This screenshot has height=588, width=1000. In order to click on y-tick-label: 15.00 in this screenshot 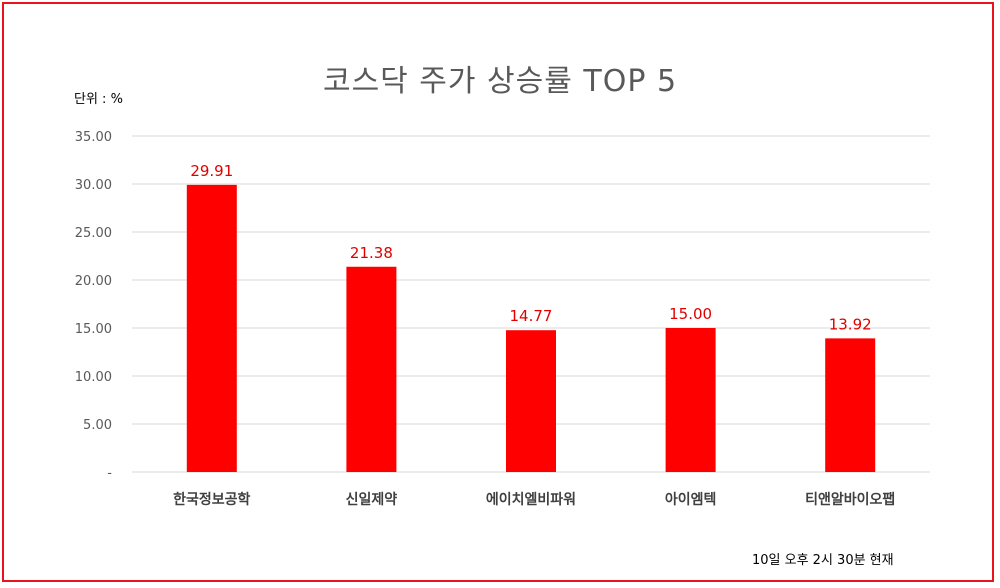, I will do `click(93, 329)`.